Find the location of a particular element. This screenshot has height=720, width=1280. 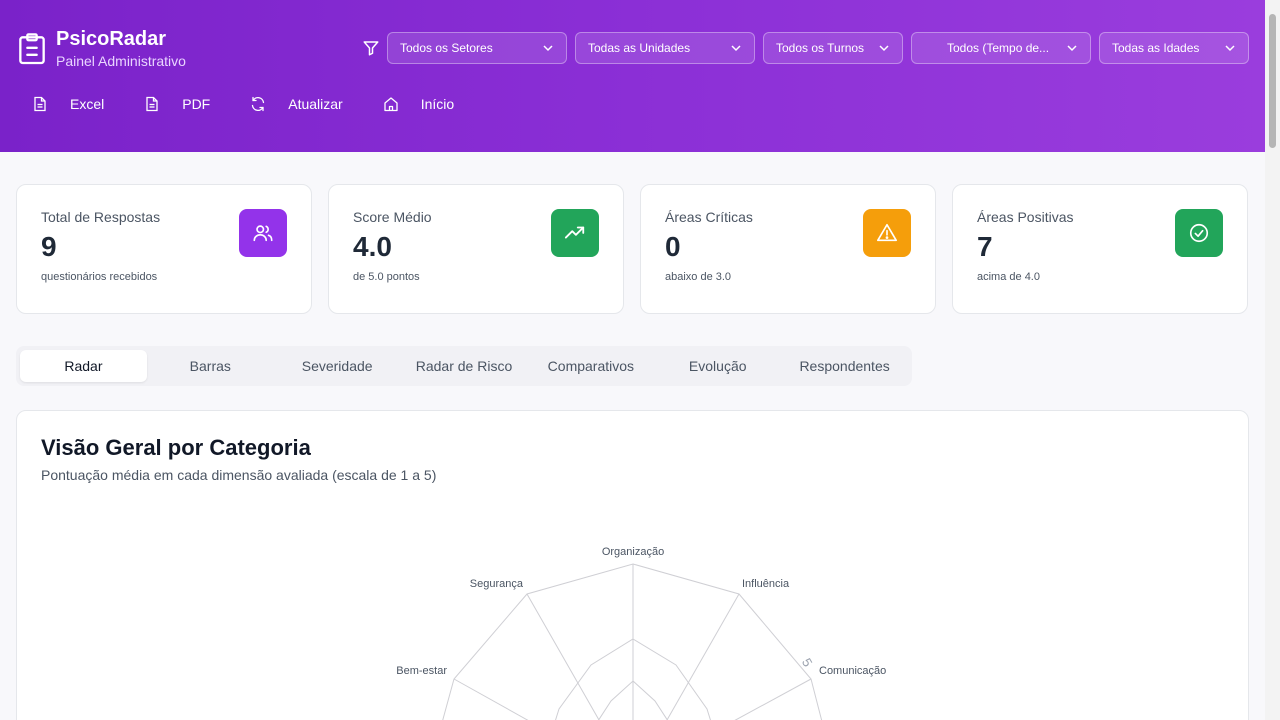

panel-title: Visão Geral por Categoria is located at coordinates (176, 447).